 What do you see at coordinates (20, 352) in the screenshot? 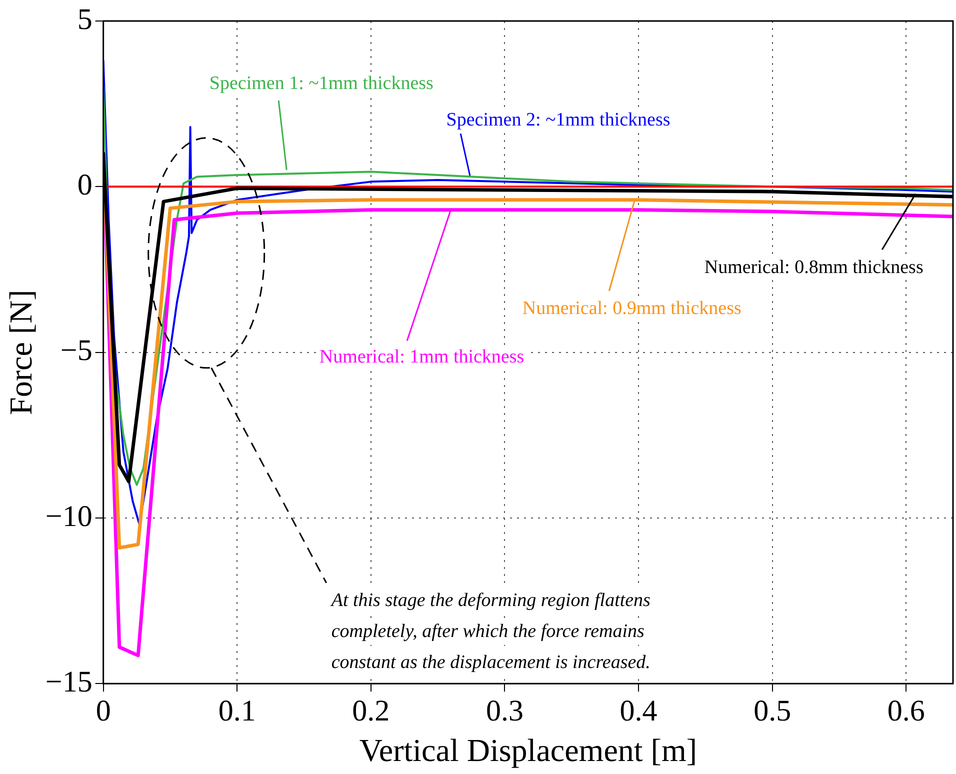
I see `y-axis-title: Force [N]` at bounding box center [20, 352].